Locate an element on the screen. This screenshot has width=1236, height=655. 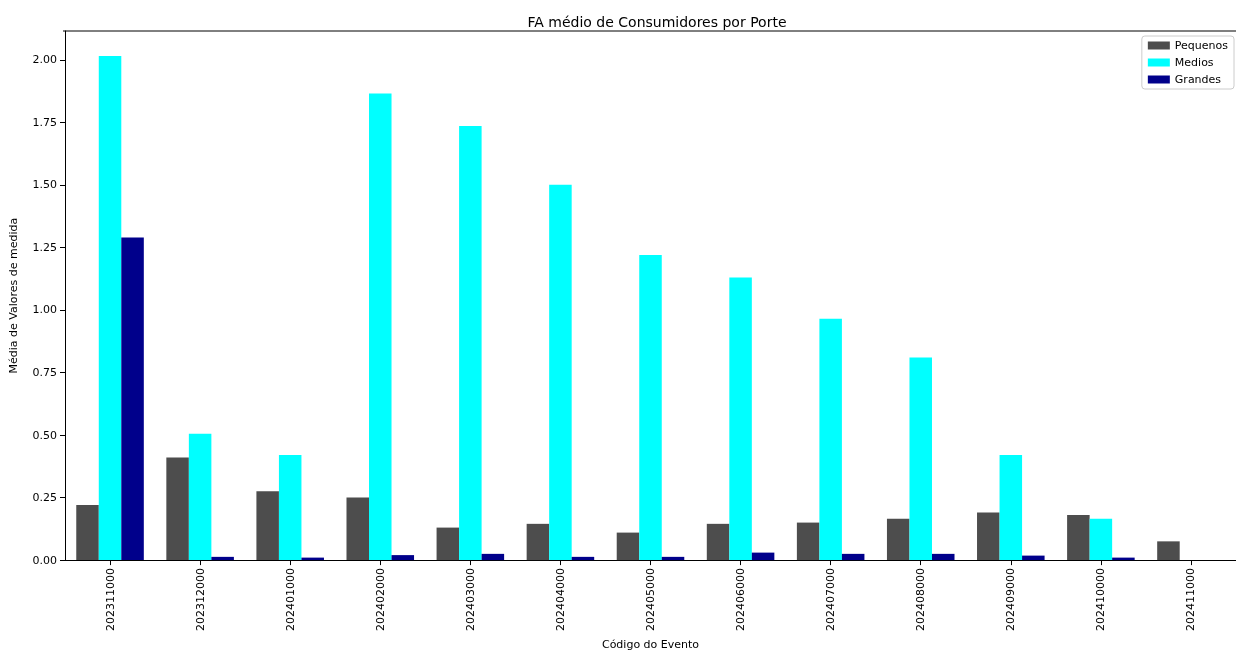
x-tick-label: 202311000 is located at coordinates (110, 600).